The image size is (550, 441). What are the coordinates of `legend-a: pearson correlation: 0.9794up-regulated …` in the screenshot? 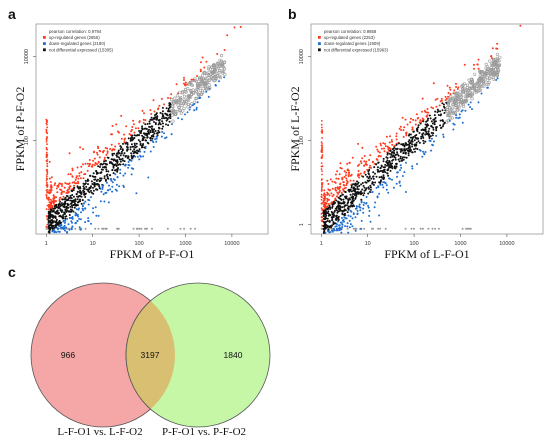 It's located at (78, 40).